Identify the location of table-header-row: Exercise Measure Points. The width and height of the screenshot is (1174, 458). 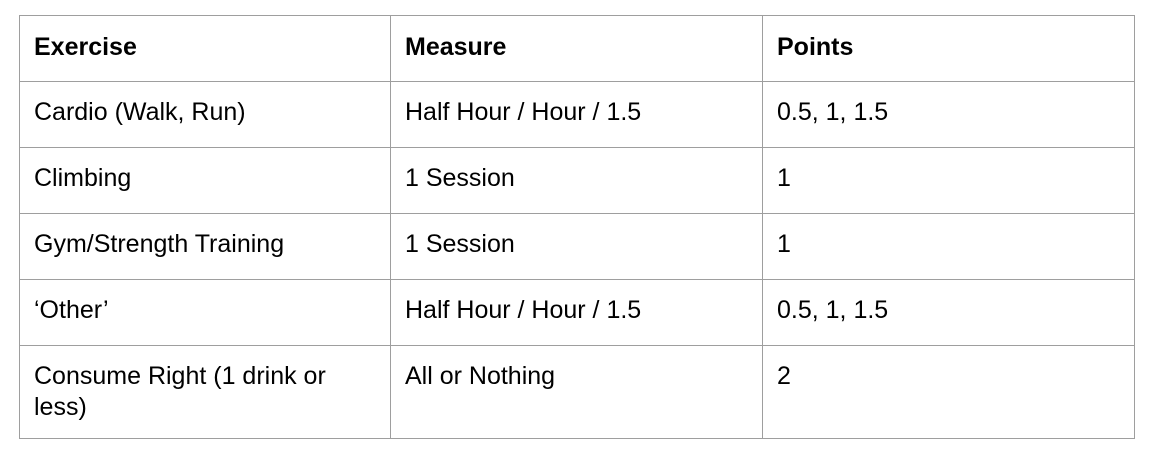
(577, 48).